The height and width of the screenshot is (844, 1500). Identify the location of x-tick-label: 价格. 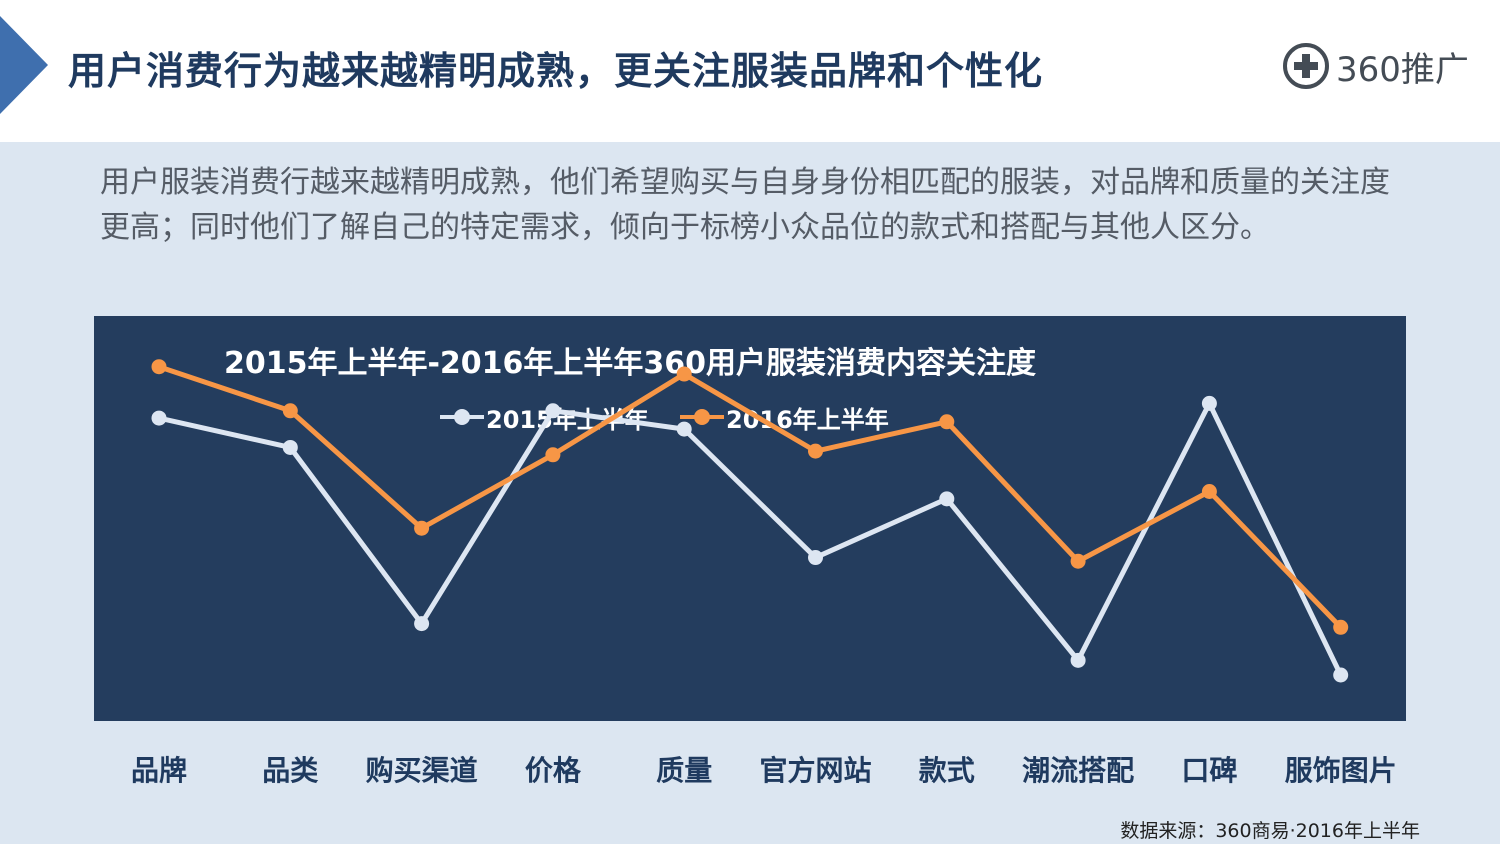
(553, 770).